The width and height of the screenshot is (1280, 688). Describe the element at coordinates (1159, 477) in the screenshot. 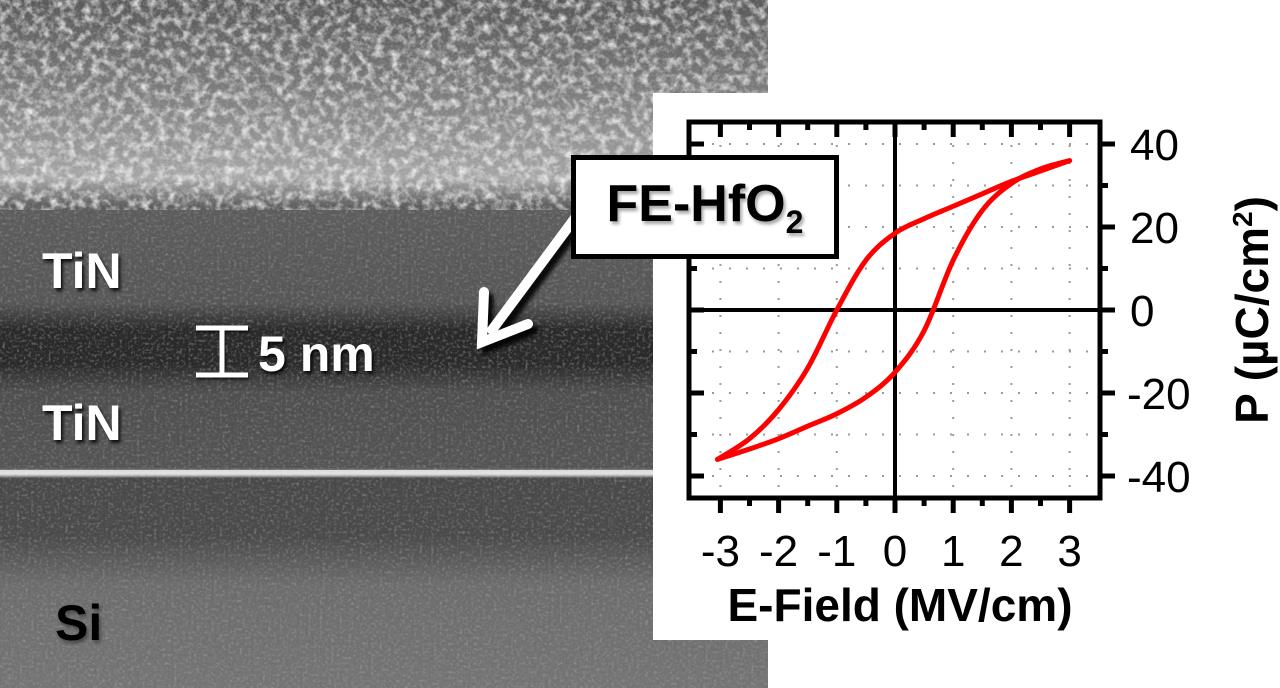

I see `y-tick-label: -40` at that location.